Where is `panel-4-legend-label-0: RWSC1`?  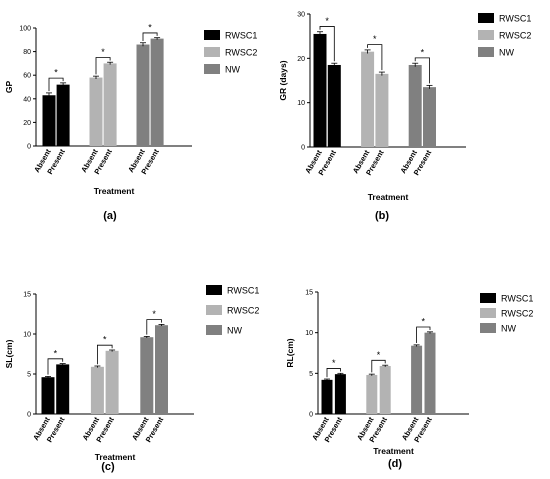
panel-4-legend-label-0: RWSC1 is located at coordinates (517, 299).